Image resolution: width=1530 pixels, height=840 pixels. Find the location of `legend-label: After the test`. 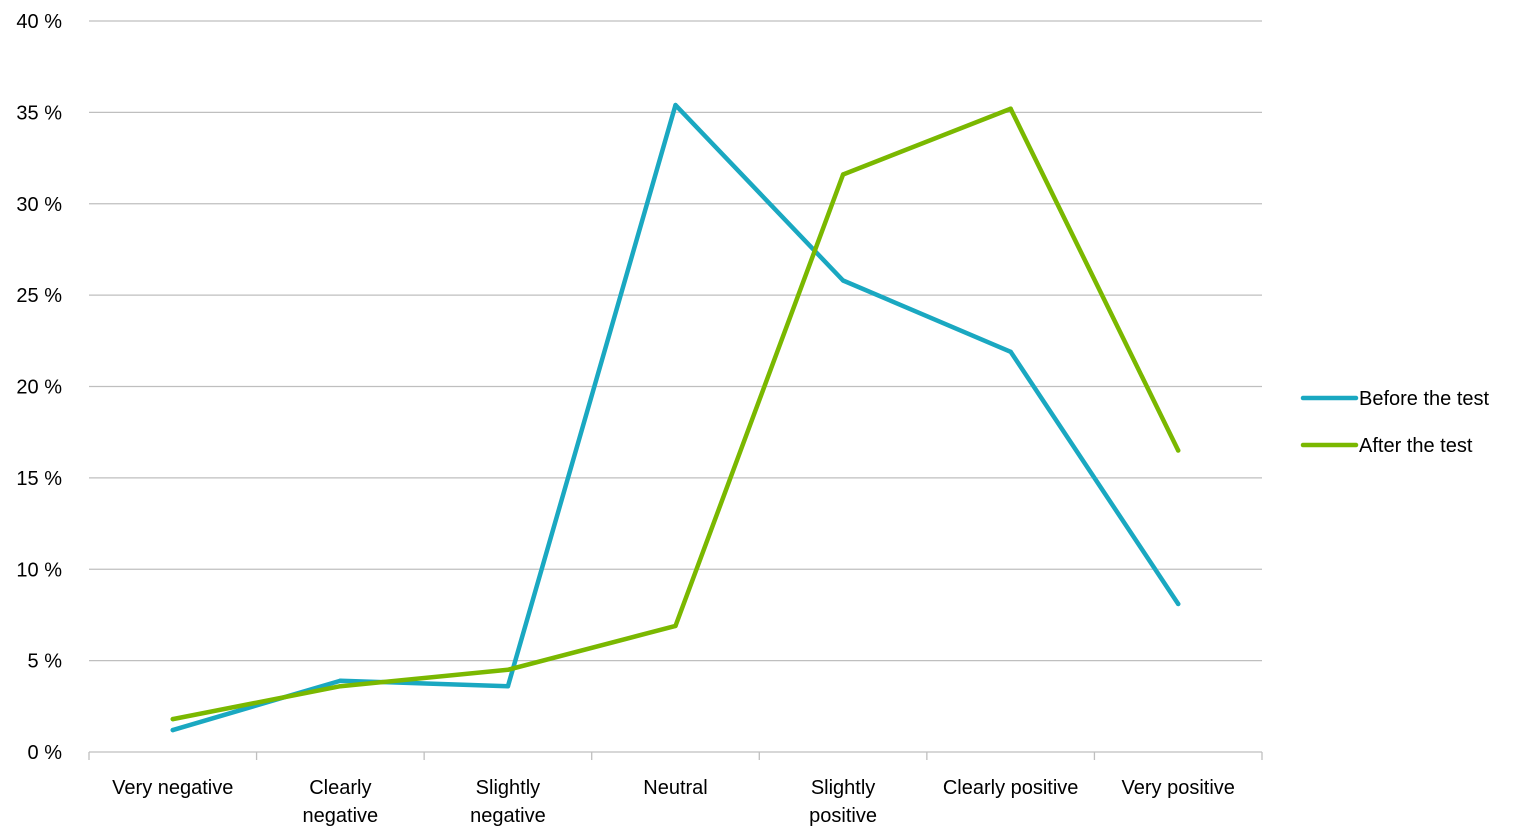

legend-label: After the test is located at coordinates (1416, 446).